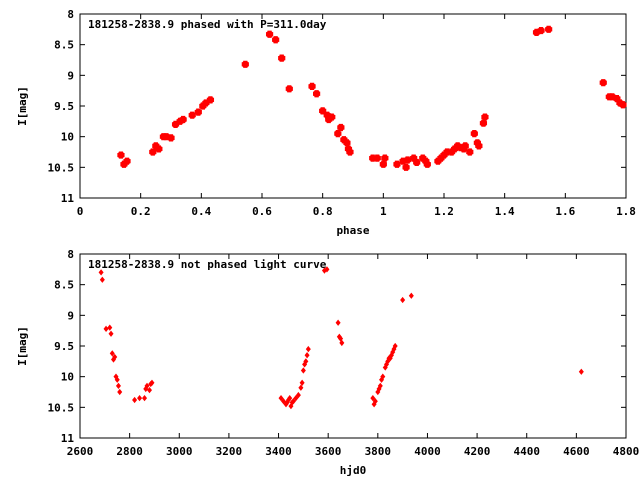 The width and height of the screenshot is (640, 480). What do you see at coordinates (201, 211) in the screenshot?
I see `phased-x-tick-label: 0.4` at bounding box center [201, 211].